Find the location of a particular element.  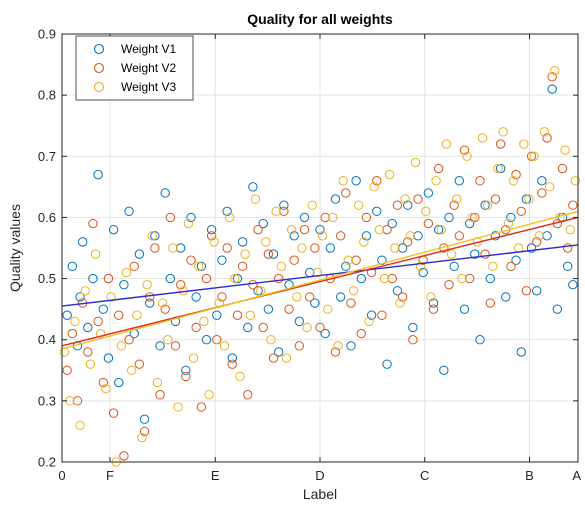

legend-label: Weight V3 is located at coordinates (148, 87).